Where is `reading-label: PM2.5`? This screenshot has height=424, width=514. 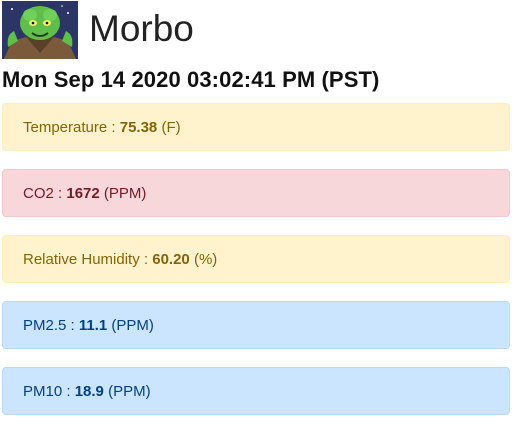
reading-label: PM2.5 is located at coordinates (45, 325).